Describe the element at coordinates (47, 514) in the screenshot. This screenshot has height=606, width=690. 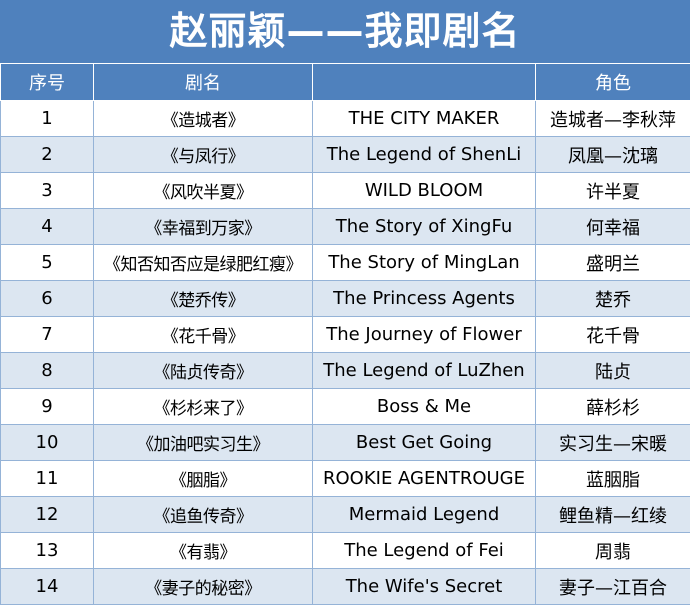
I see `cell-number: 12` at that location.